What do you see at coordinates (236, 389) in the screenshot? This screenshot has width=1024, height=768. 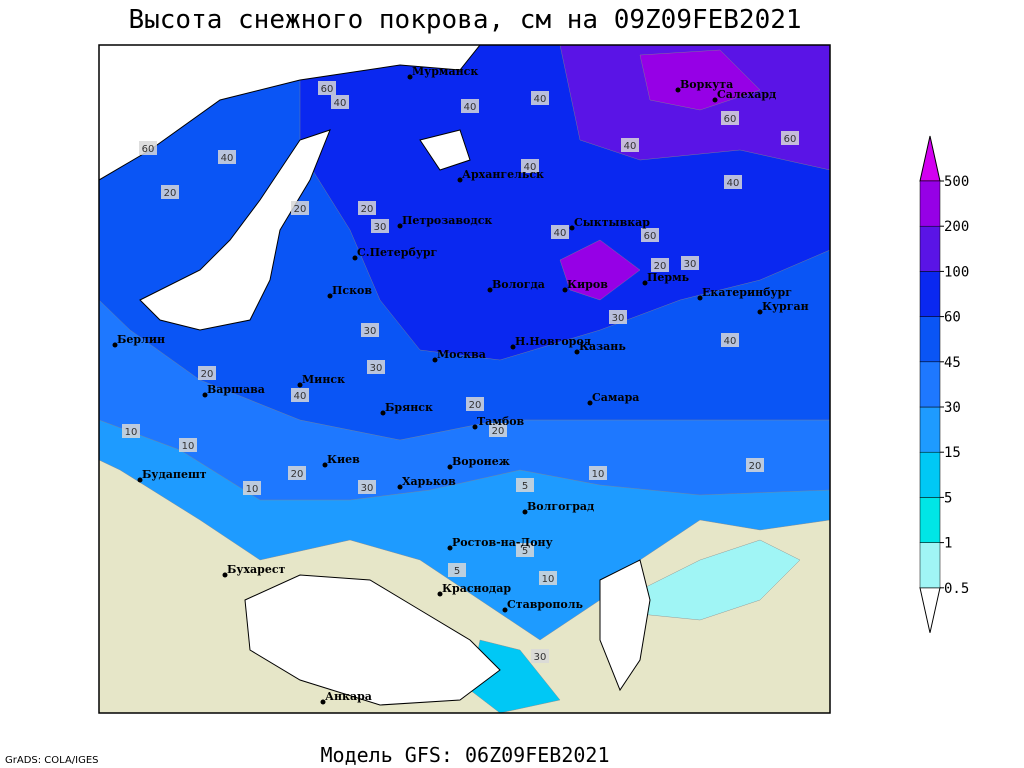 I see `city-name: Варшава` at bounding box center [236, 389].